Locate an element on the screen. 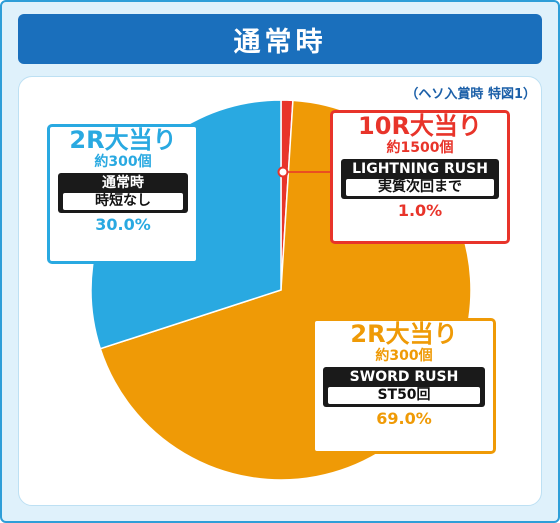 The height and width of the screenshot is (523, 560). chart-title: 通常時 is located at coordinates (280, 39).